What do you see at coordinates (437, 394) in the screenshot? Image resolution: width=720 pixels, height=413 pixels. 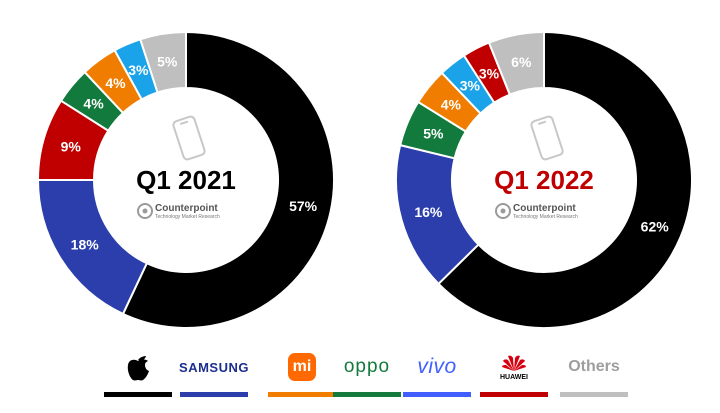 I see `legend-swatch-vivo` at bounding box center [437, 394].